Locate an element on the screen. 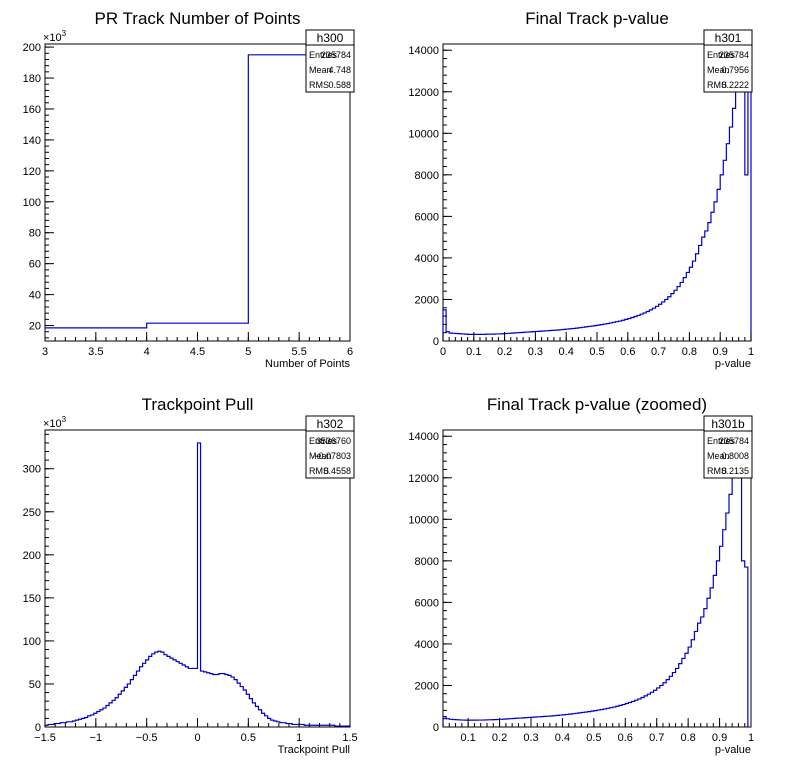 Image resolution: width=796 pixels, height=772 pixels. y-tick-label: 160 is located at coordinates (32, 110).